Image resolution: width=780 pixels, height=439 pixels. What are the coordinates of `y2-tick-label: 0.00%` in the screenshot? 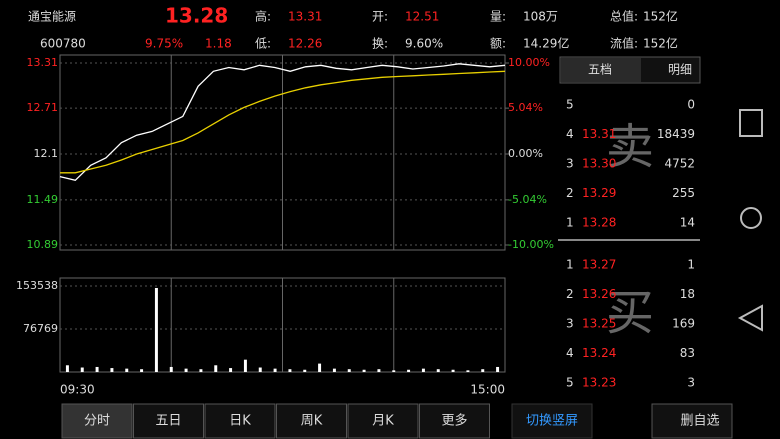 It's located at (525, 153).